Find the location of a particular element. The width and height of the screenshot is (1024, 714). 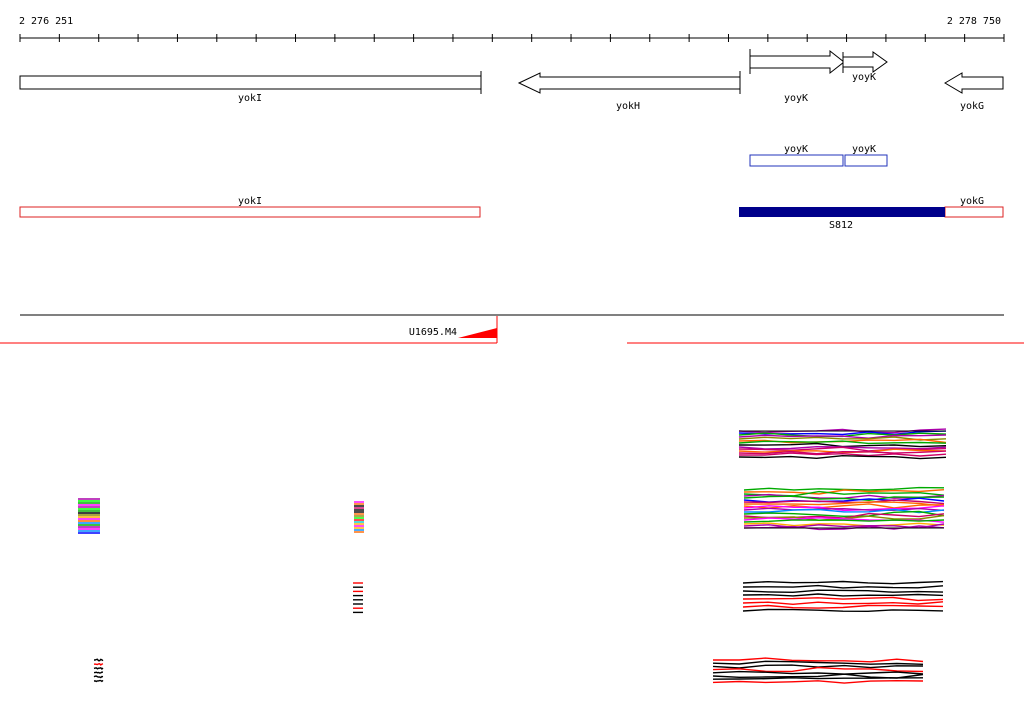

gene-yokG-label: yokG is located at coordinates (972, 106).